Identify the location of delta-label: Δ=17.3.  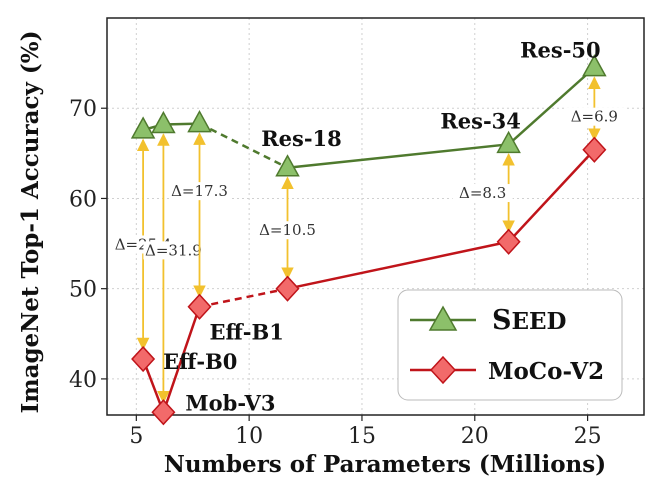
(199, 191).